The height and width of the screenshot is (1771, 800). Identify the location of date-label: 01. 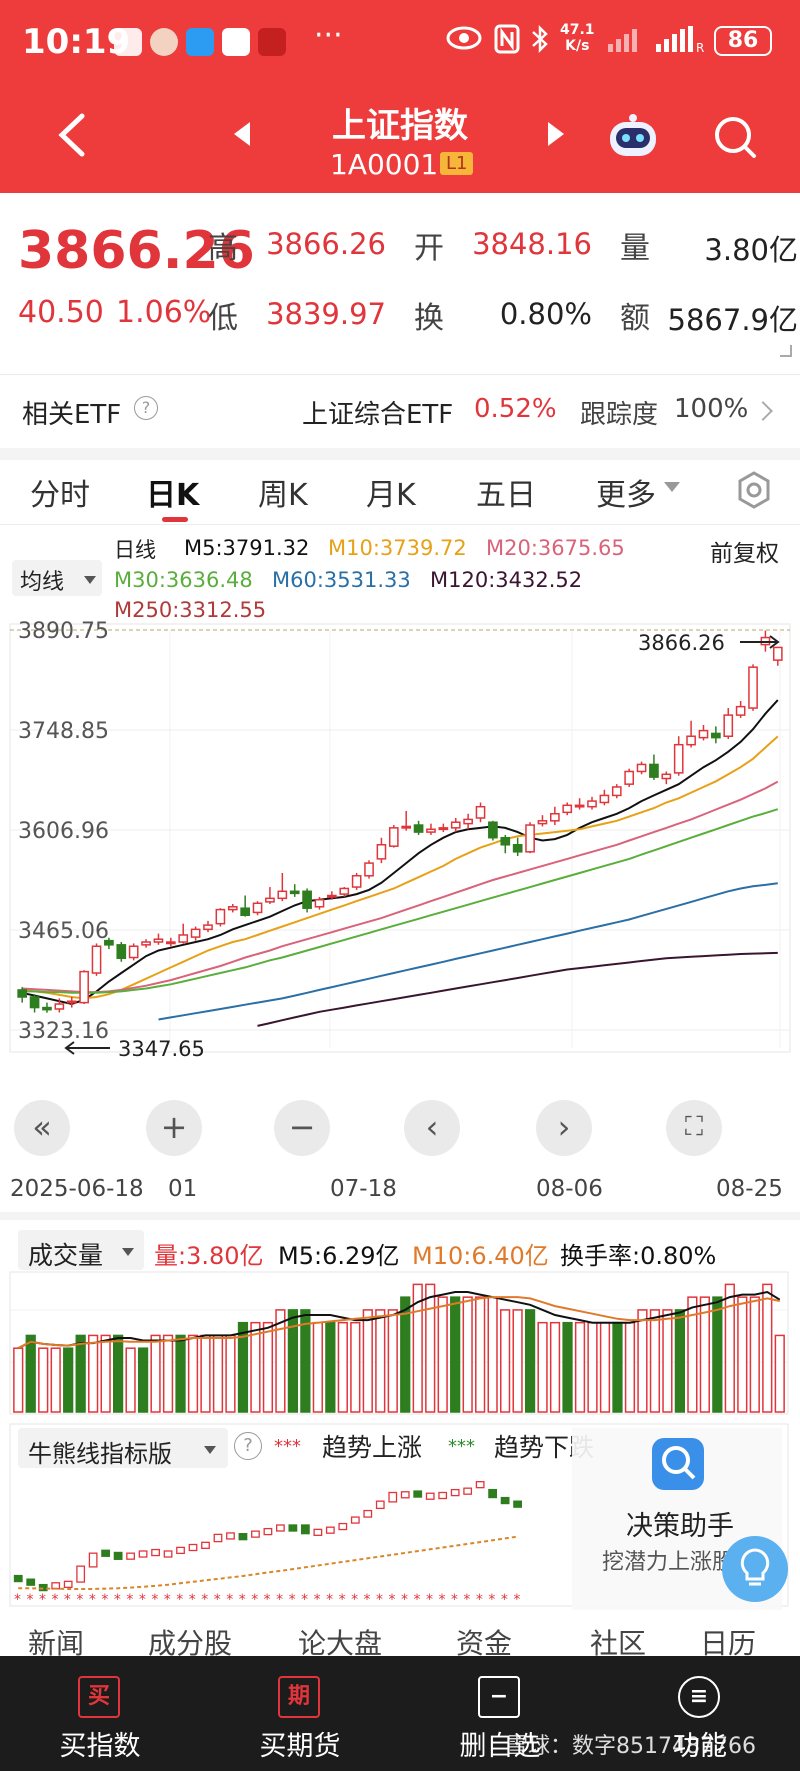
(183, 1189).